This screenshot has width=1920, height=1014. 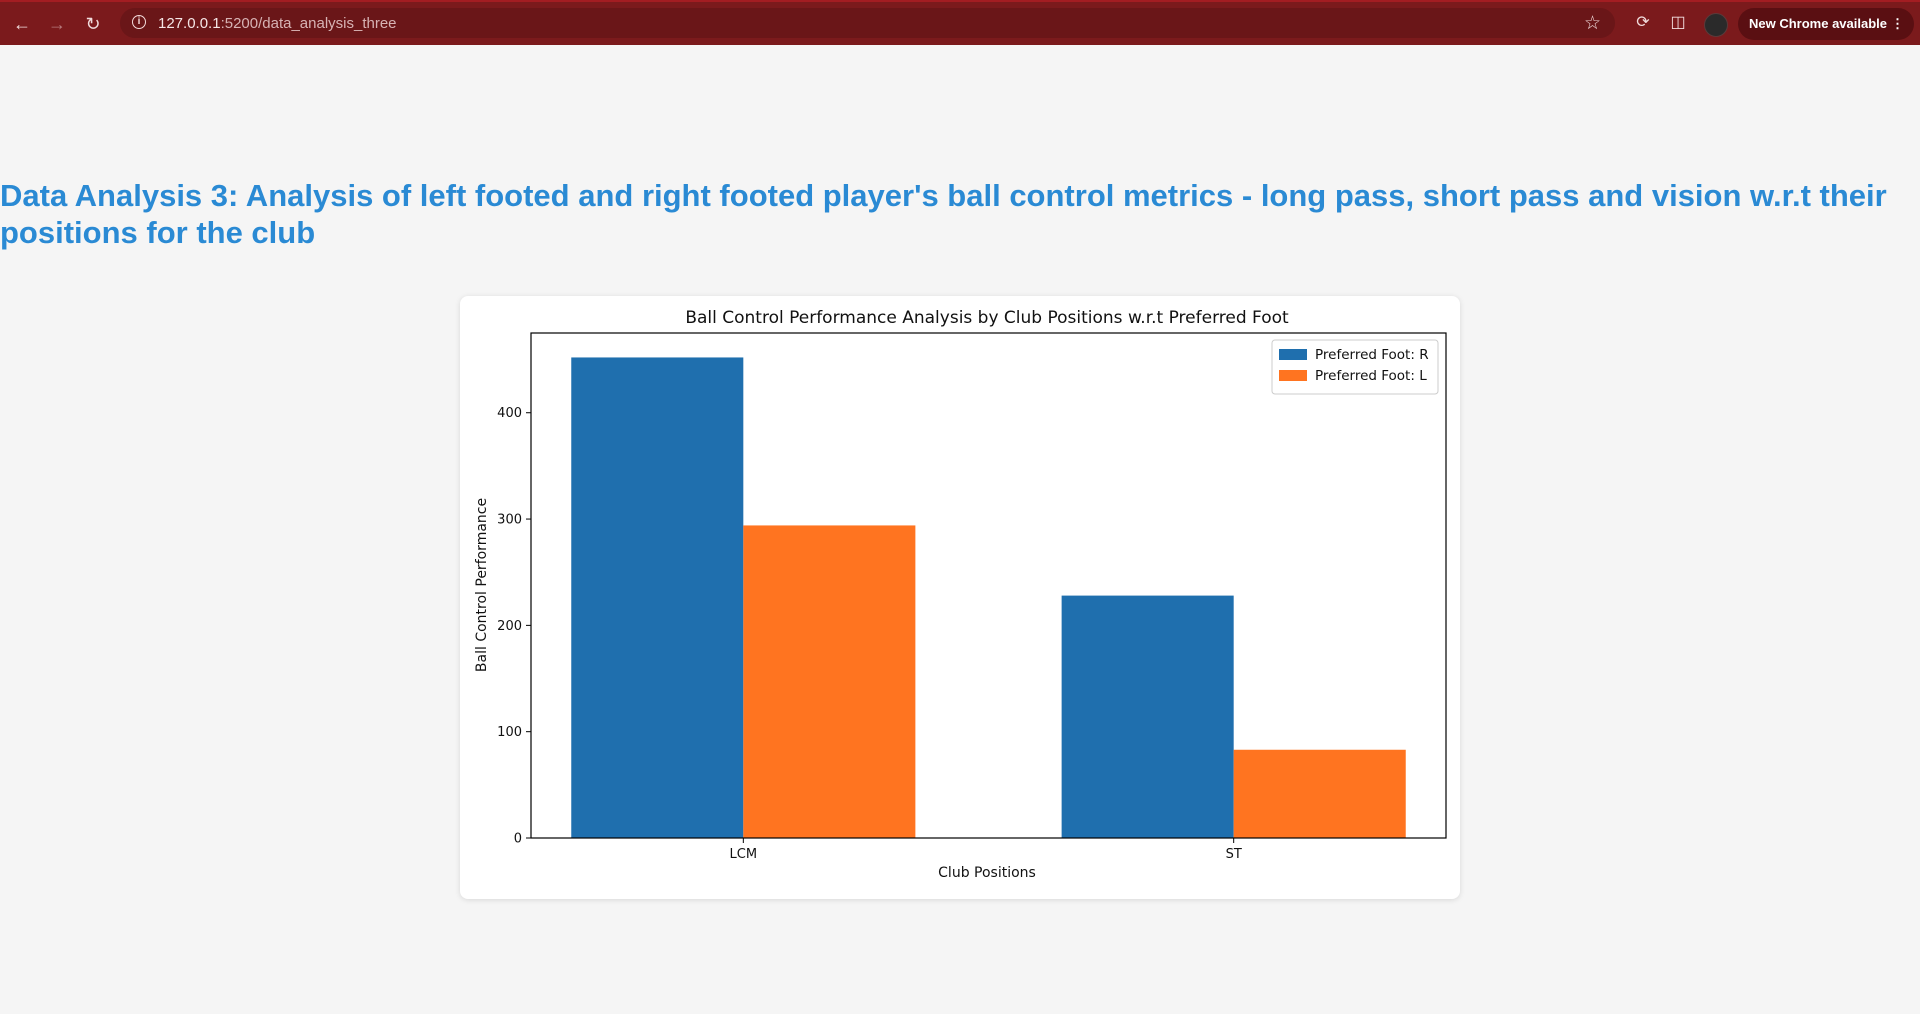 What do you see at coordinates (22, 24) in the screenshot?
I see `back-arrow-icon: ←` at bounding box center [22, 24].